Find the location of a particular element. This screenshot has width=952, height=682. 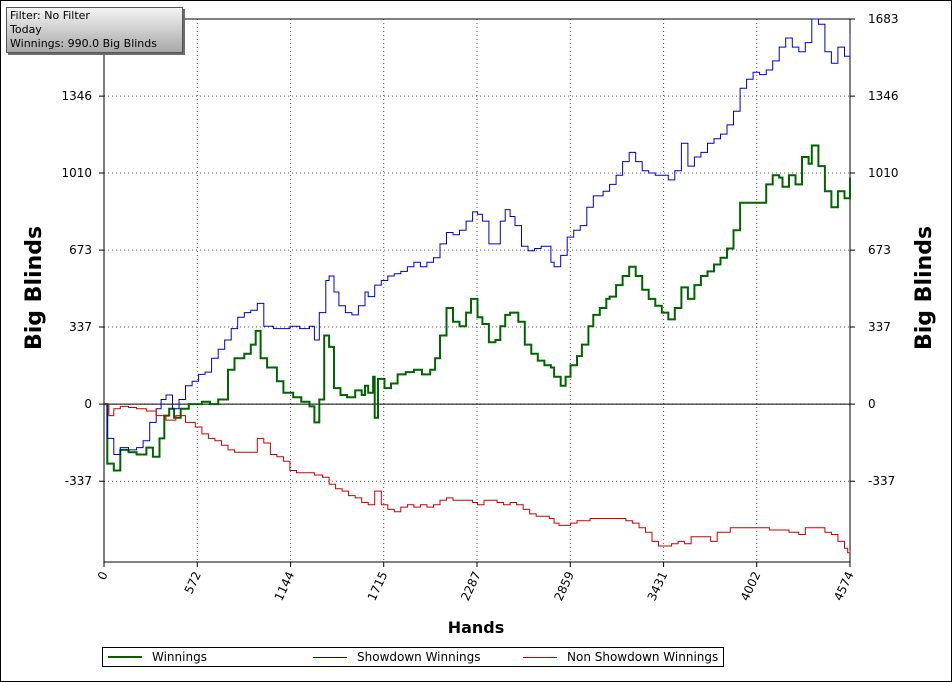

legend-swatch-winnings is located at coordinates (125, 657).